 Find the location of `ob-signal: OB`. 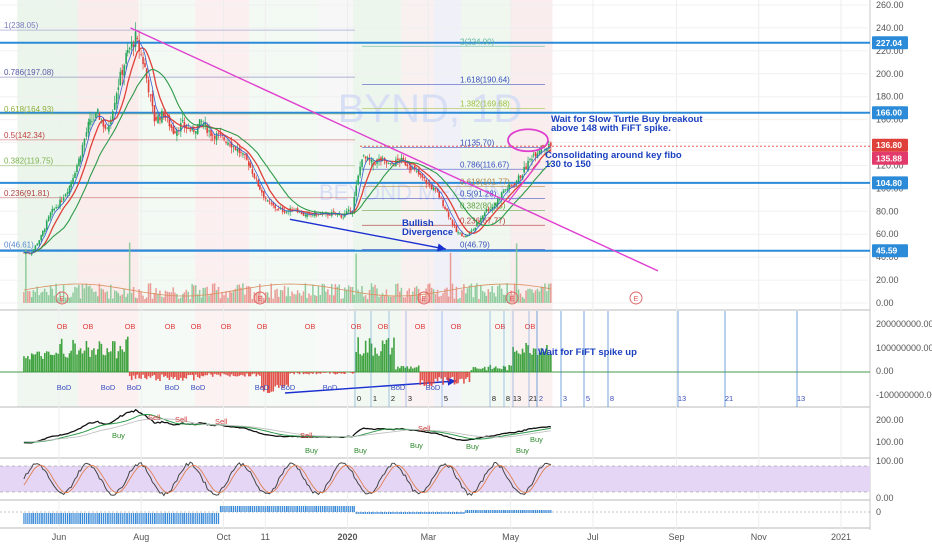

ob-signal: OB is located at coordinates (196, 326).